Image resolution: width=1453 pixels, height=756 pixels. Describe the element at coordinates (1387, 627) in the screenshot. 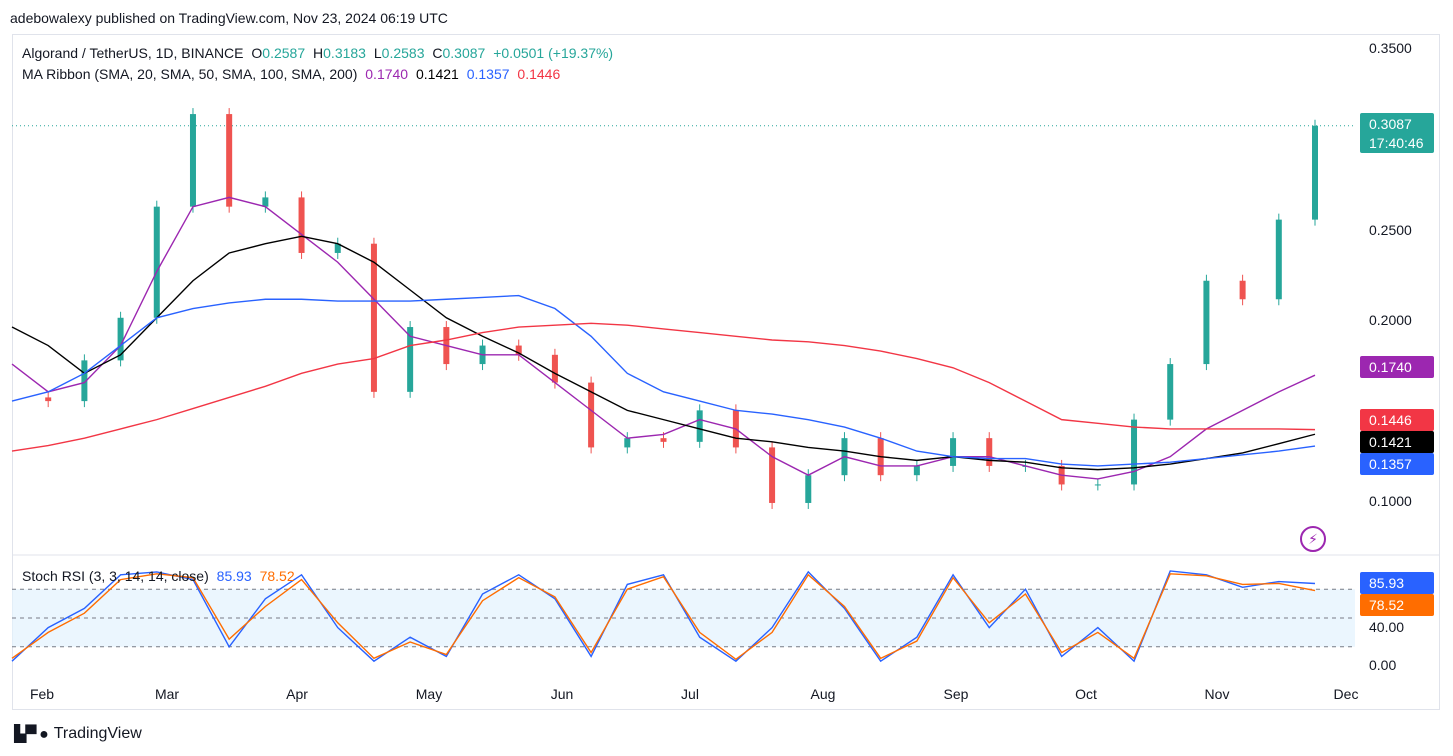

I see `stoch-tick-0: 40.00` at that location.